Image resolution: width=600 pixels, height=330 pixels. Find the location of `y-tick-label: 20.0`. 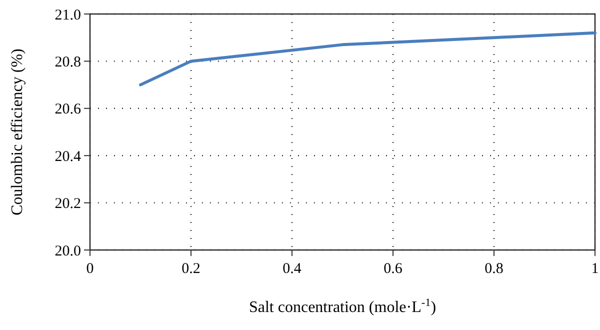

y-tick-label: 20.0 is located at coordinates (67, 251).